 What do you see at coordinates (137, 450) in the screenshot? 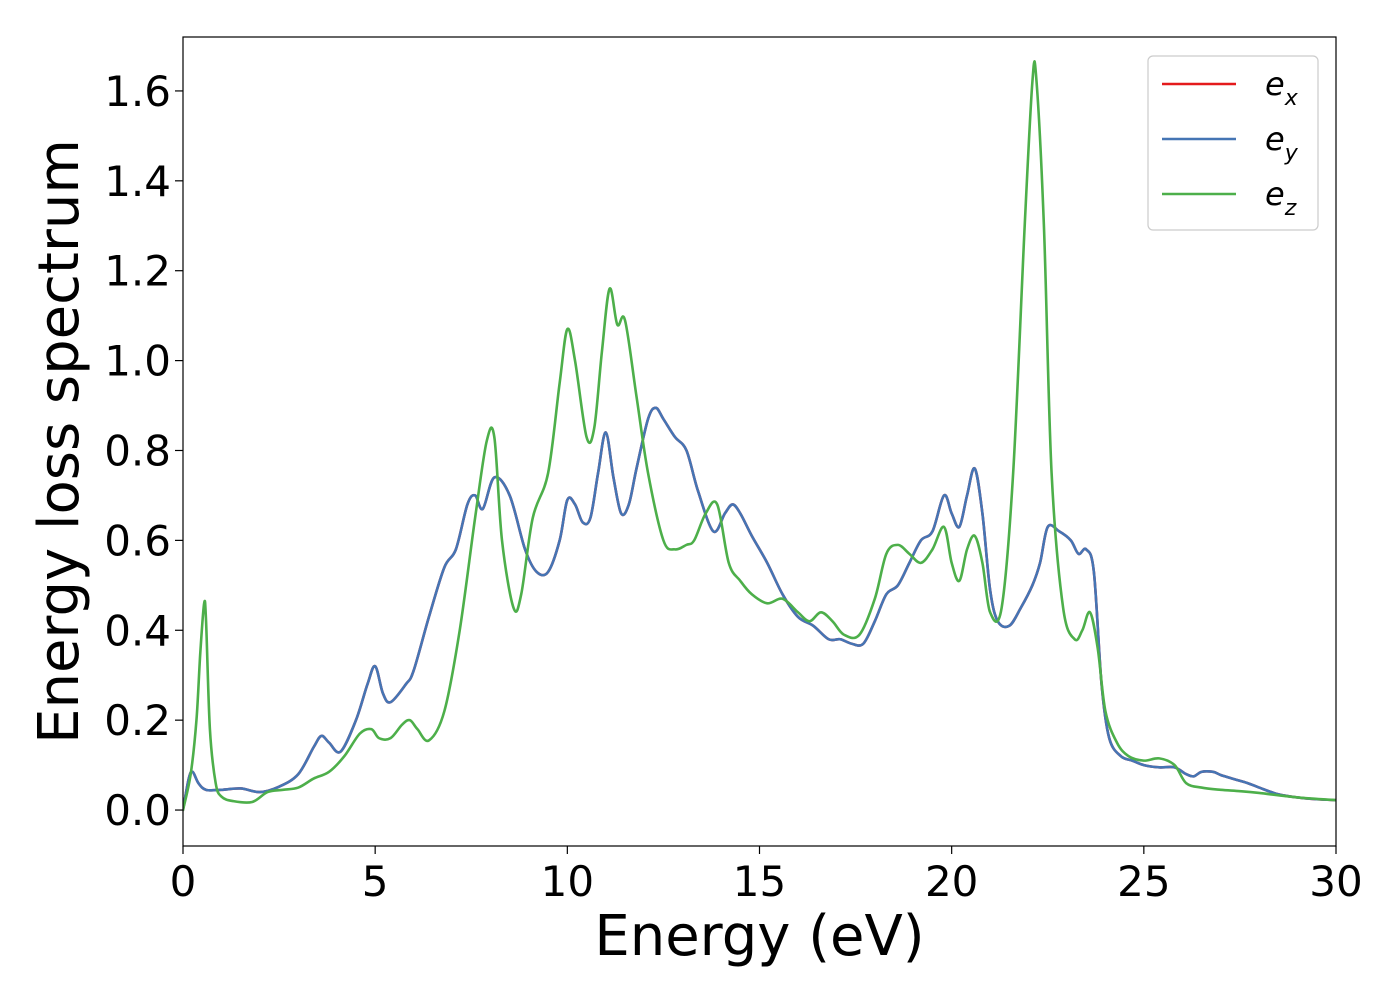
I see `y-tick-label: 0.8` at bounding box center [137, 450].